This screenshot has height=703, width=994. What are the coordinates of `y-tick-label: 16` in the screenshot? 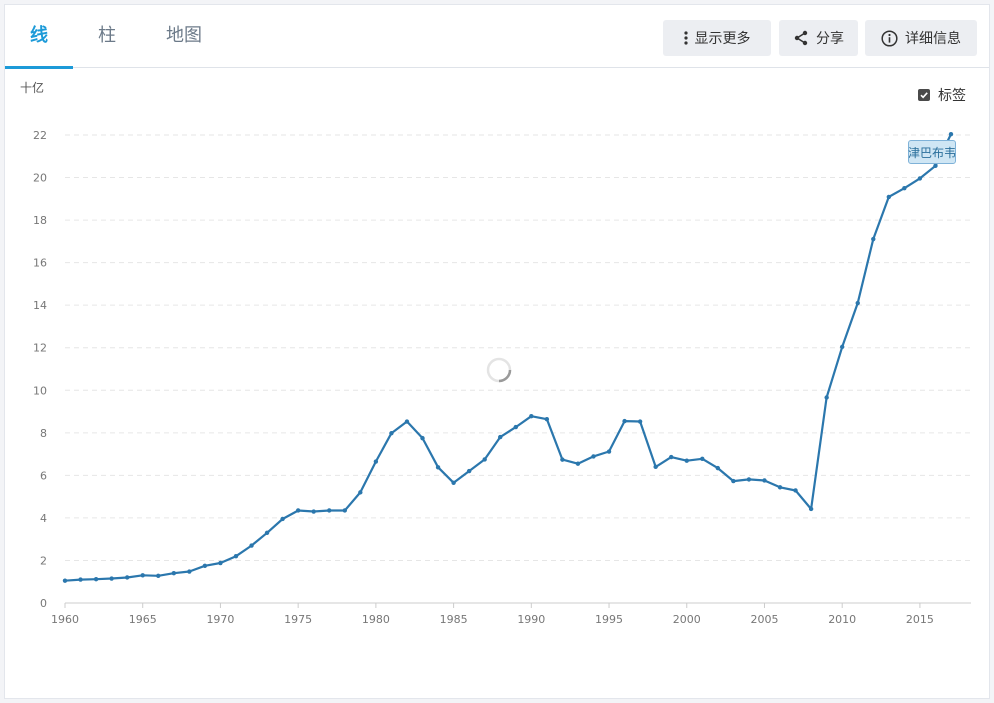 It's located at (40, 263).